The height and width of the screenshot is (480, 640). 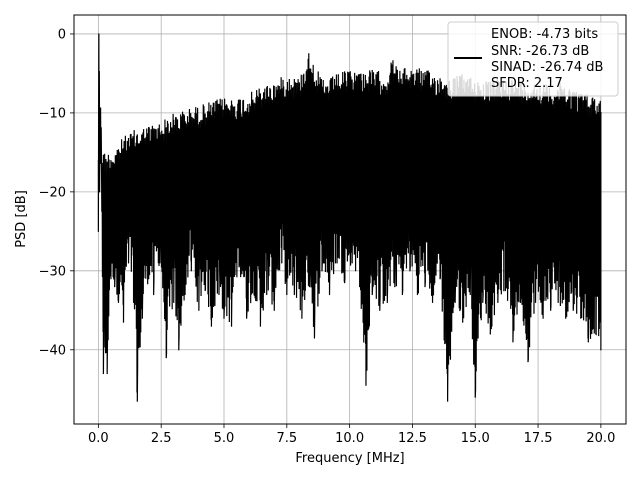 I want to click on legend-box, so click(x=533, y=59).